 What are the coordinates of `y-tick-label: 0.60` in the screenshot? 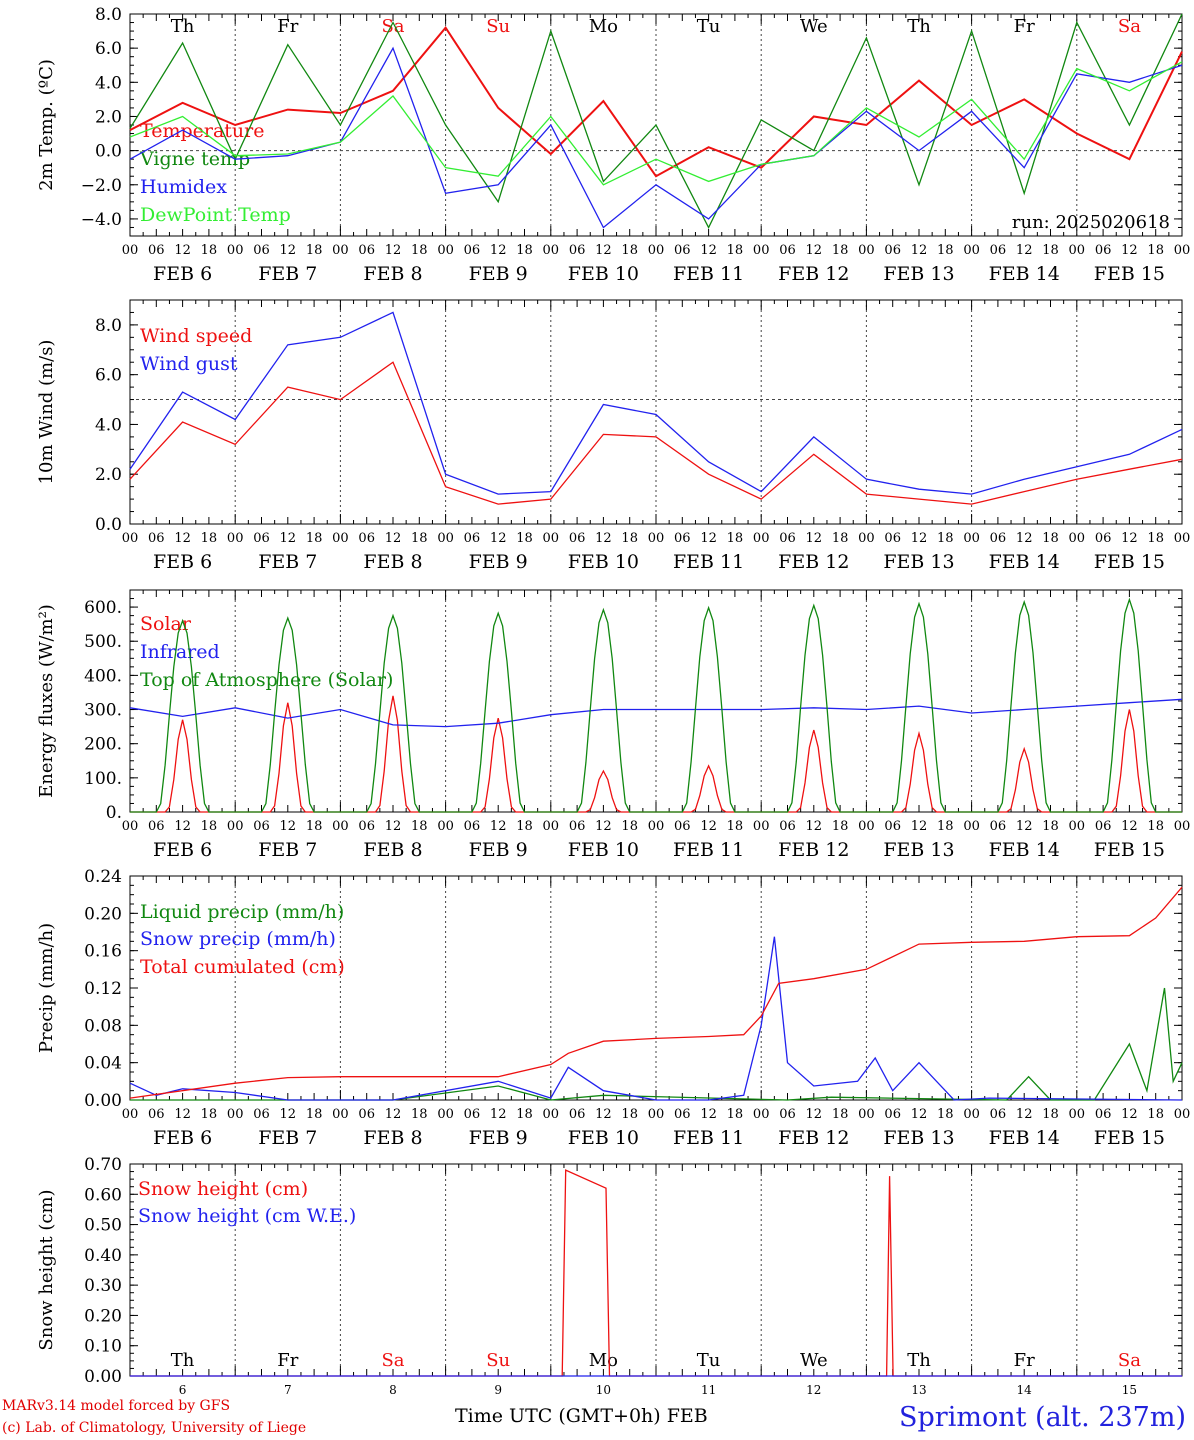 It's located at (103, 1195).